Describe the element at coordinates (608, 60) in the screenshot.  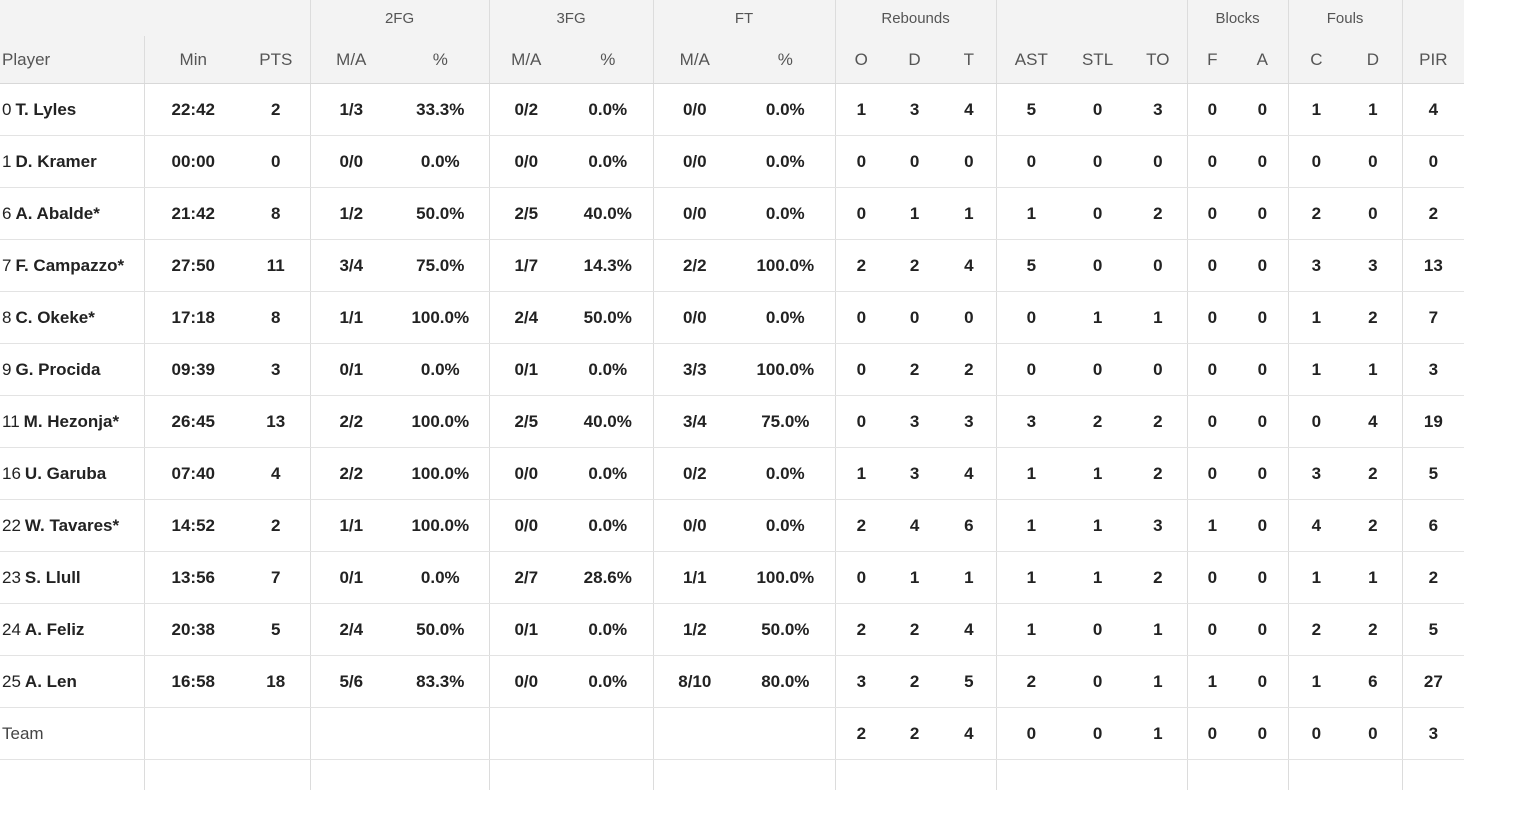
I see `col-header-3fg-pct: %` at that location.